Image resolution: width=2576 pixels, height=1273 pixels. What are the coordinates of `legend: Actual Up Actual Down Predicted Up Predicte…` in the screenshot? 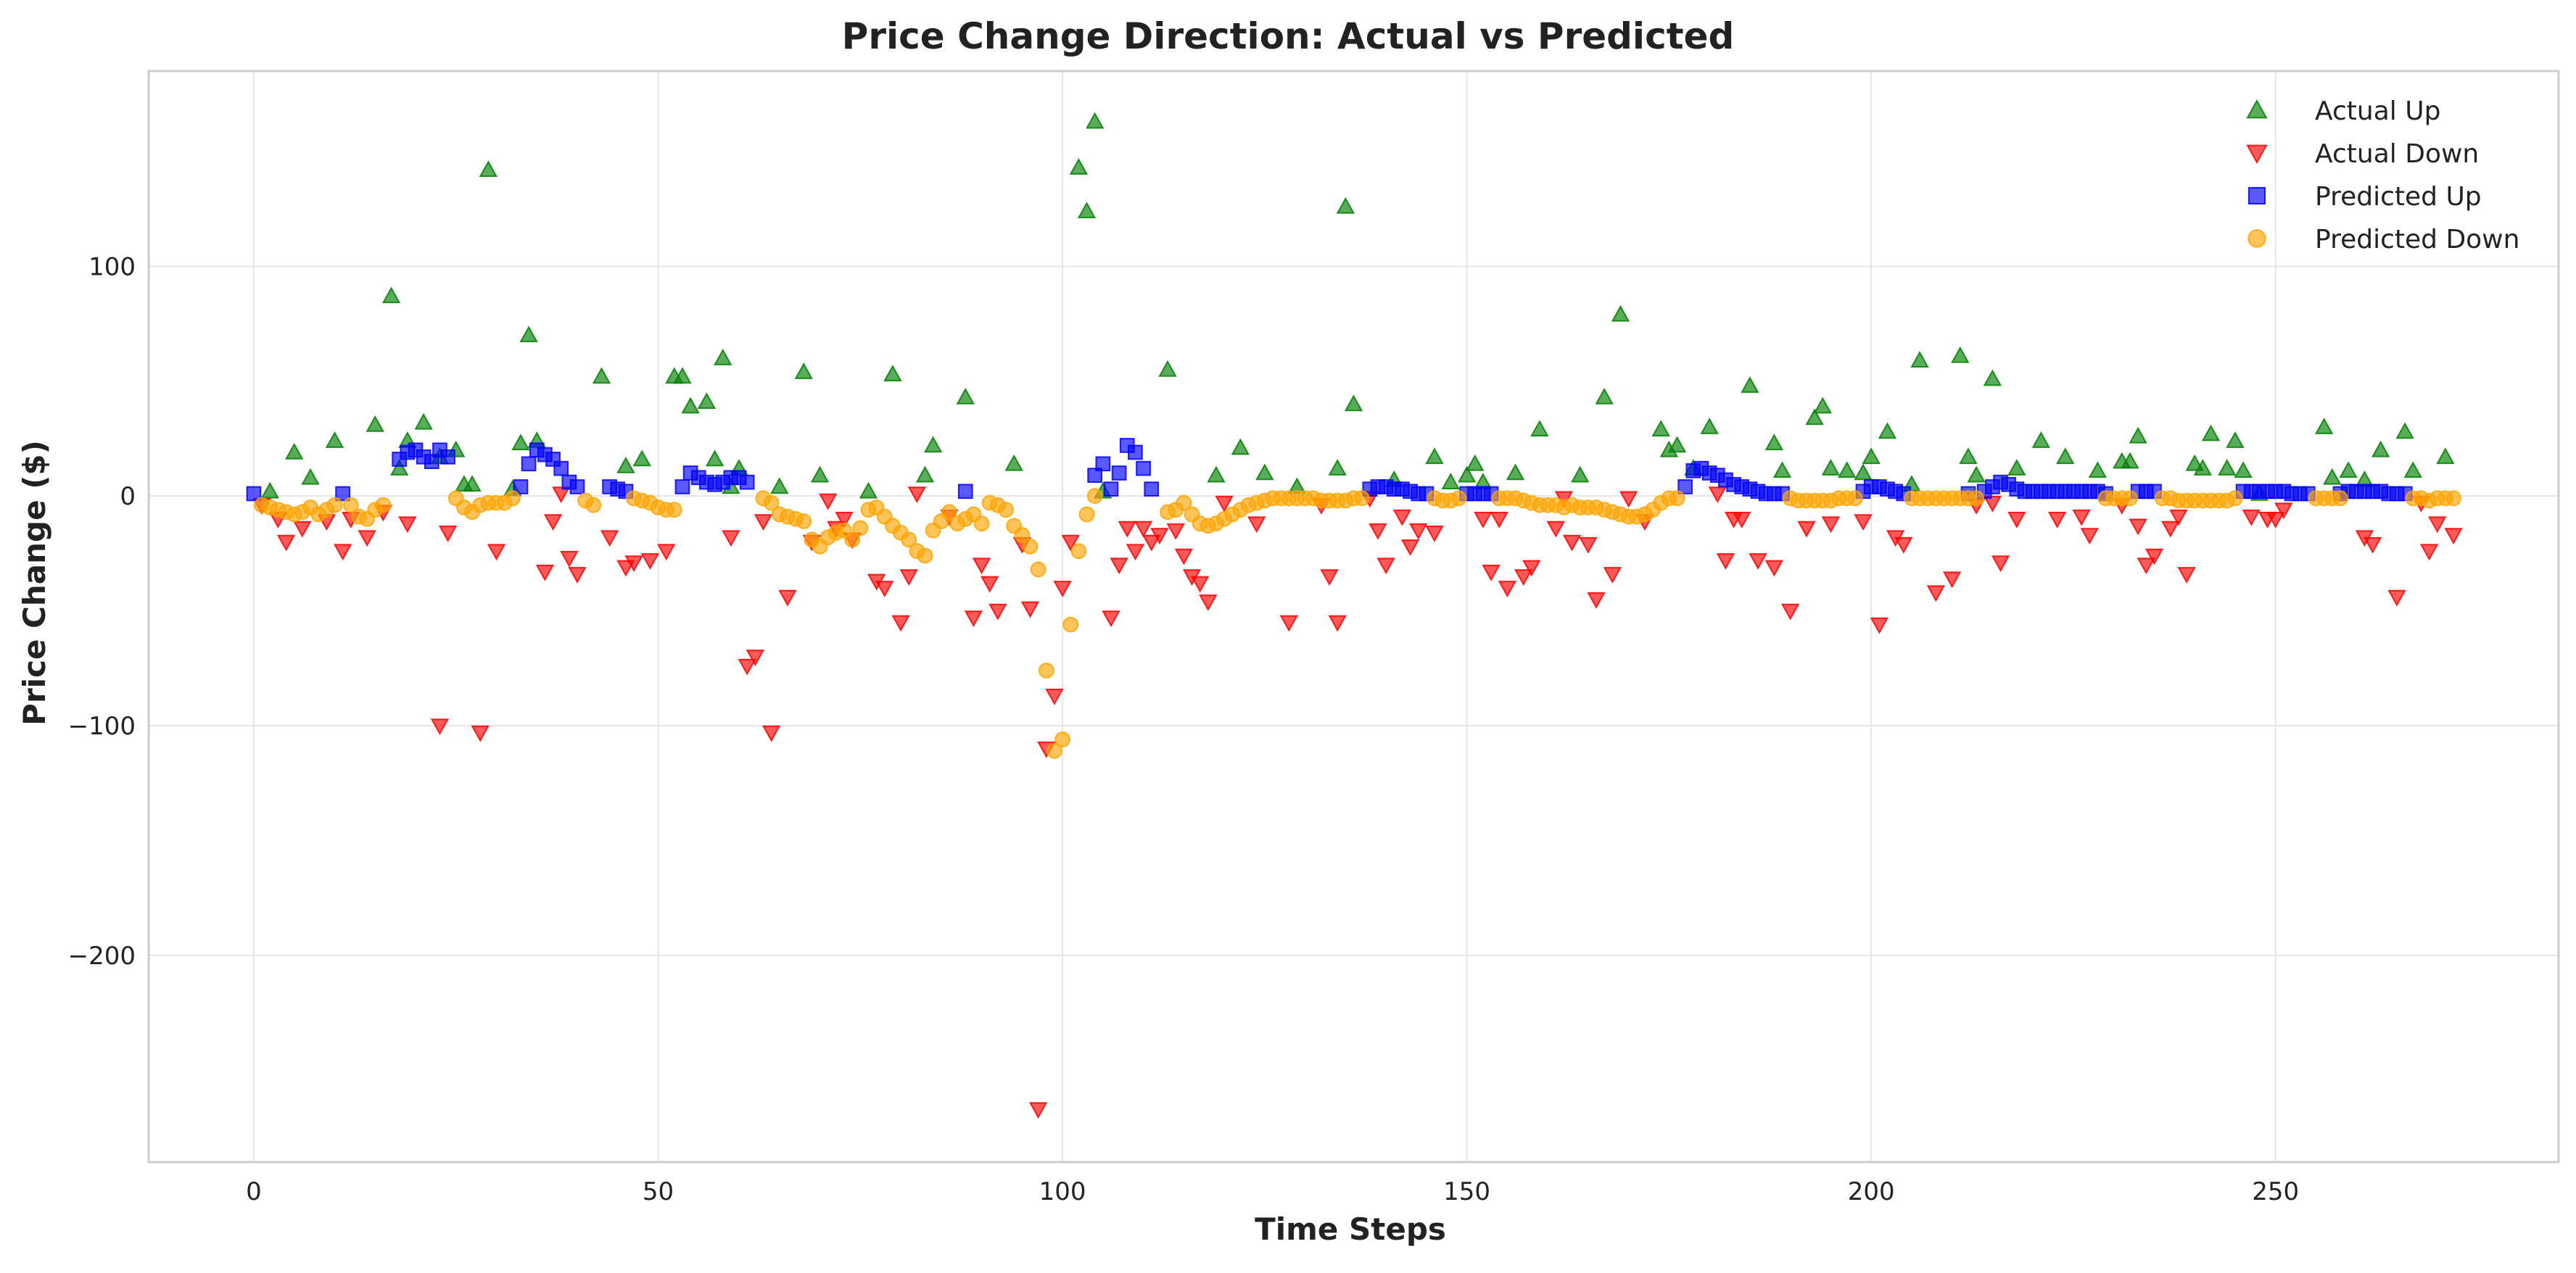 It's located at (2382, 175).